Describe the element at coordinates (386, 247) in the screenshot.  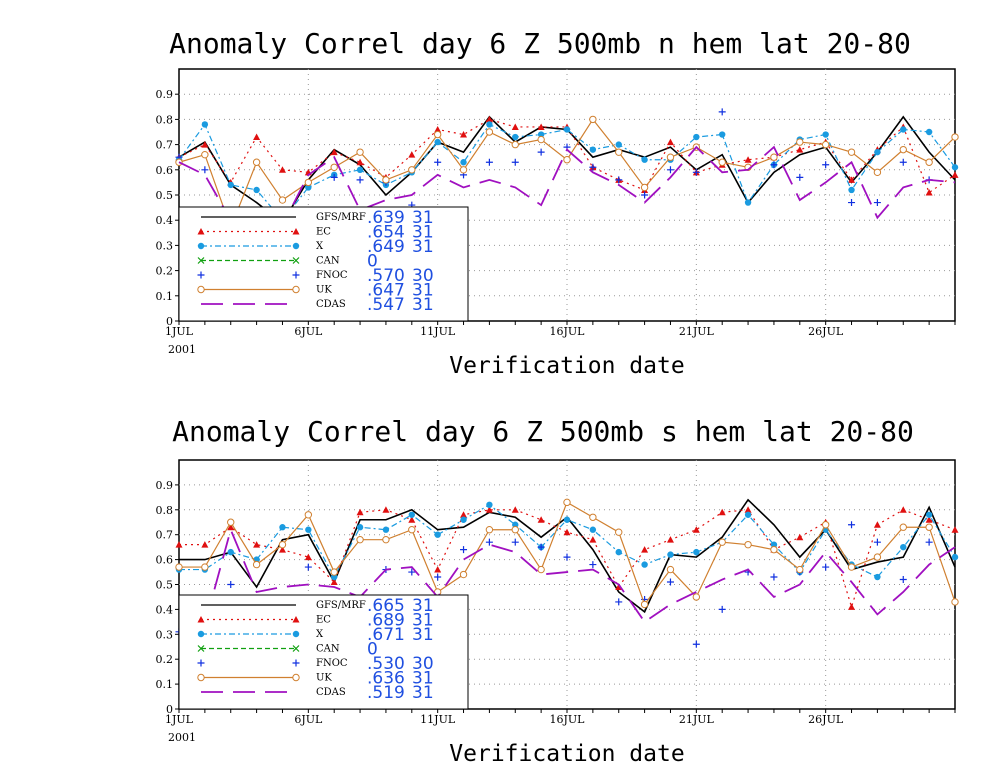
I see `legend-mean: .649` at that location.